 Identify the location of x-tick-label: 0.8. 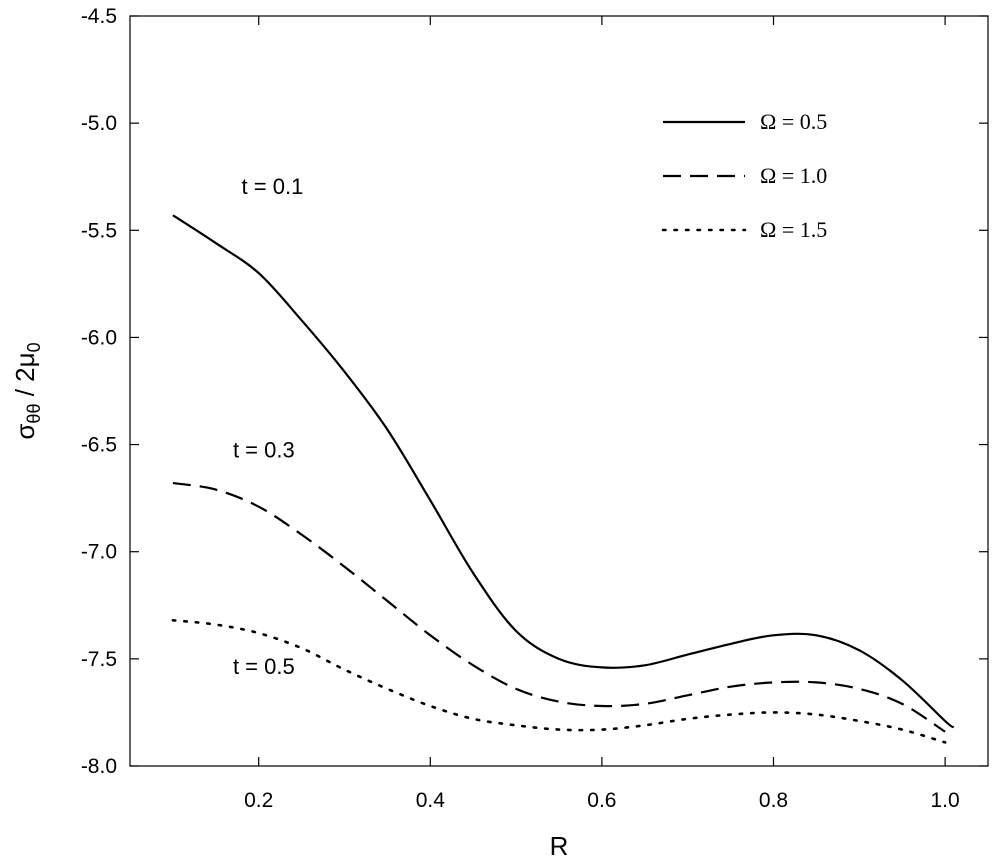
(773, 800).